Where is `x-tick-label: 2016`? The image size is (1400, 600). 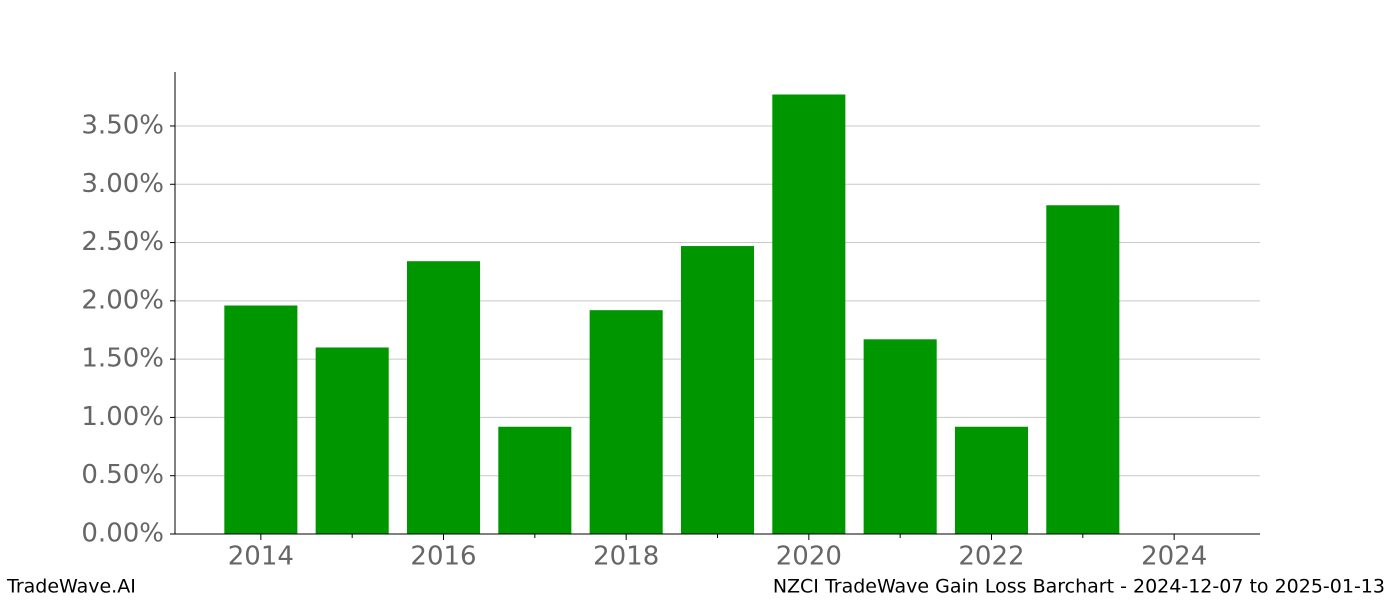 x-tick-label: 2016 is located at coordinates (443, 557).